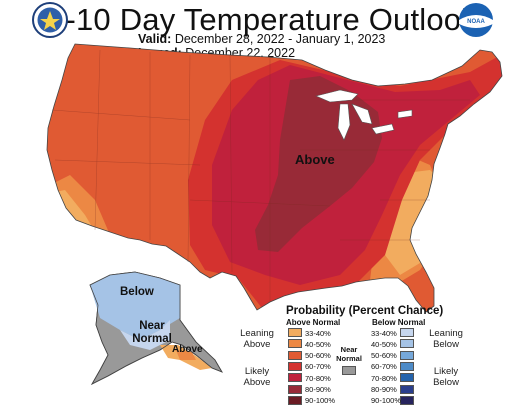 The width and height of the screenshot is (525, 405). I want to click on legend-leaning-below: Leaning Below, so click(446, 339).